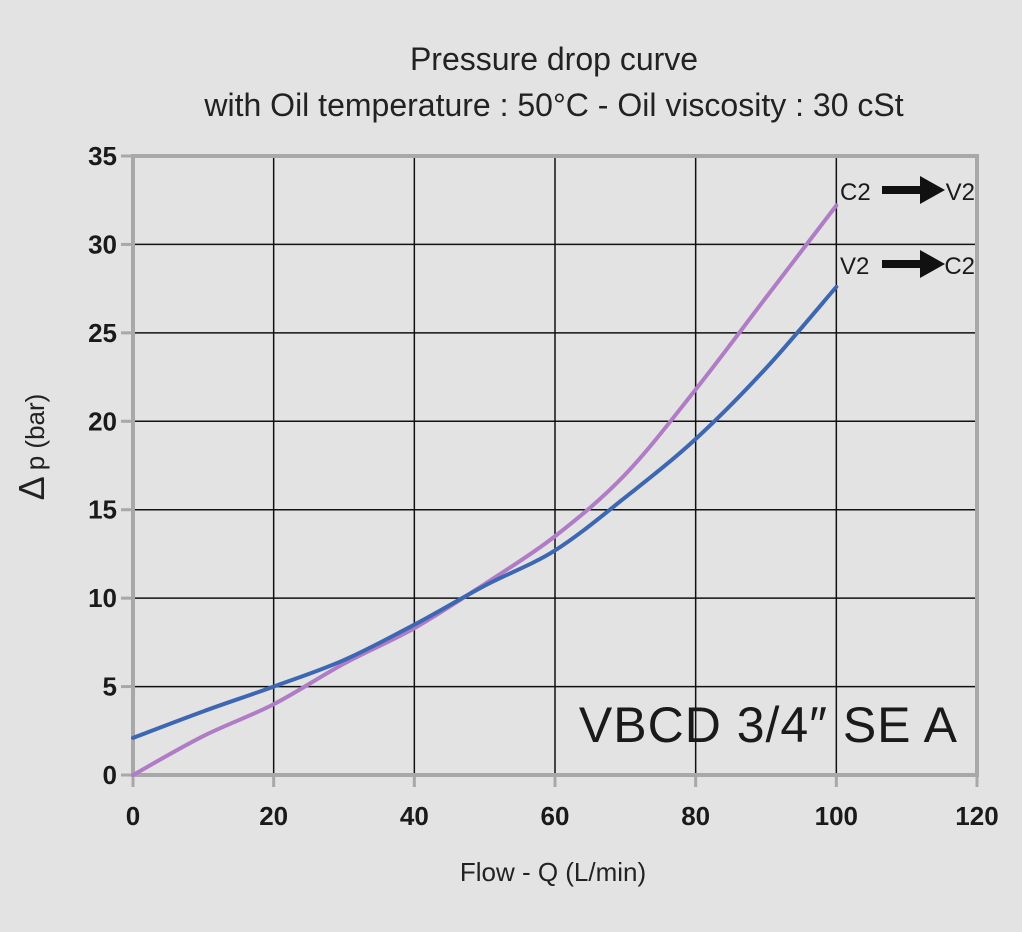  What do you see at coordinates (855, 192) in the screenshot?
I see `series-label-from: C2` at bounding box center [855, 192].